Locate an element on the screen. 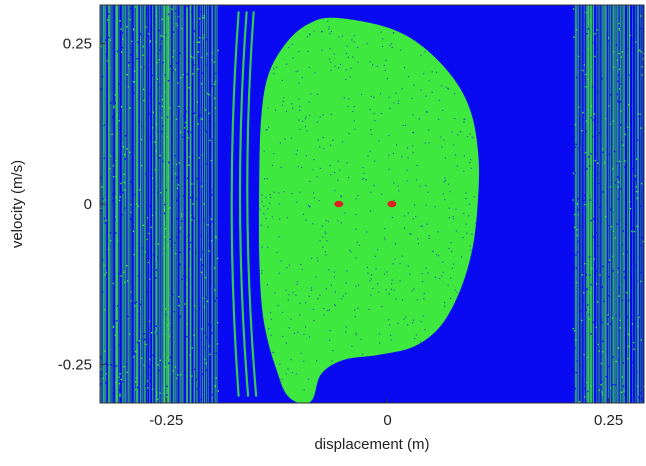  y-axis-title: velocity (m/s) is located at coordinates (17, 204).